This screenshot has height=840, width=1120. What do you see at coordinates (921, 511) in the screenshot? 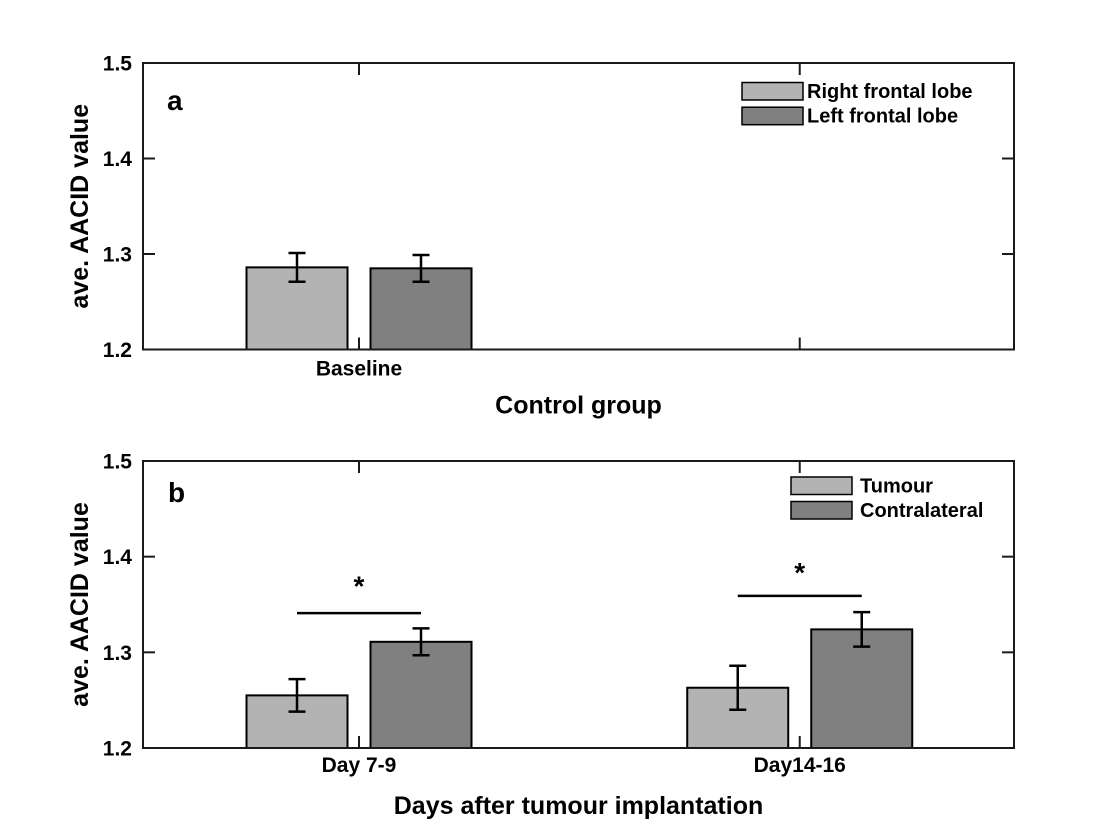
I see `legend-label: Contralateral` at bounding box center [921, 511].